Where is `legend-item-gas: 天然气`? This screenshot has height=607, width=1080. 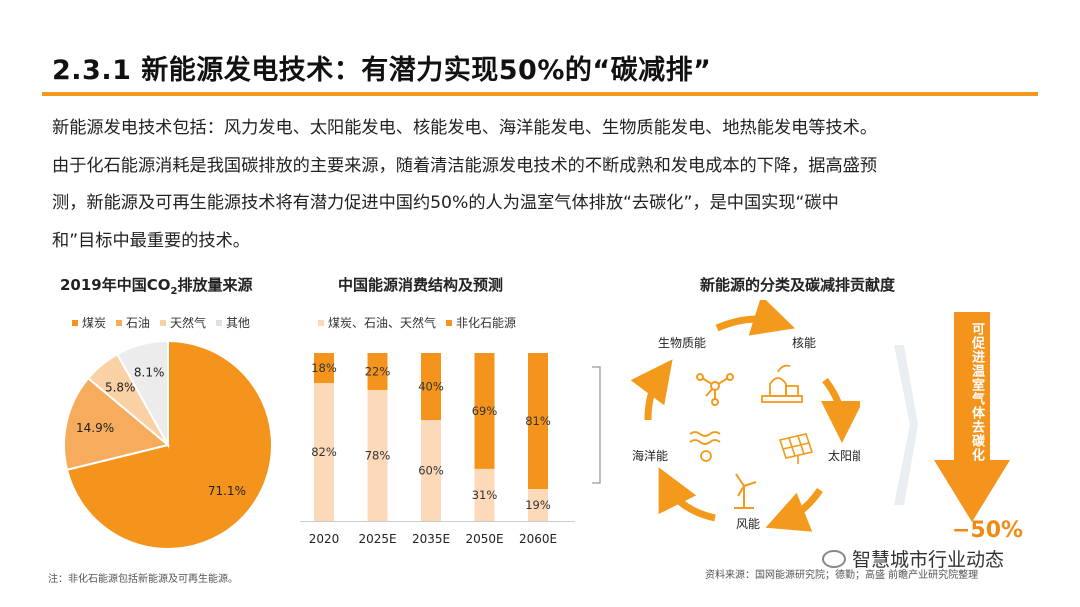 legend-item-gas: 天然气 is located at coordinates (183, 322).